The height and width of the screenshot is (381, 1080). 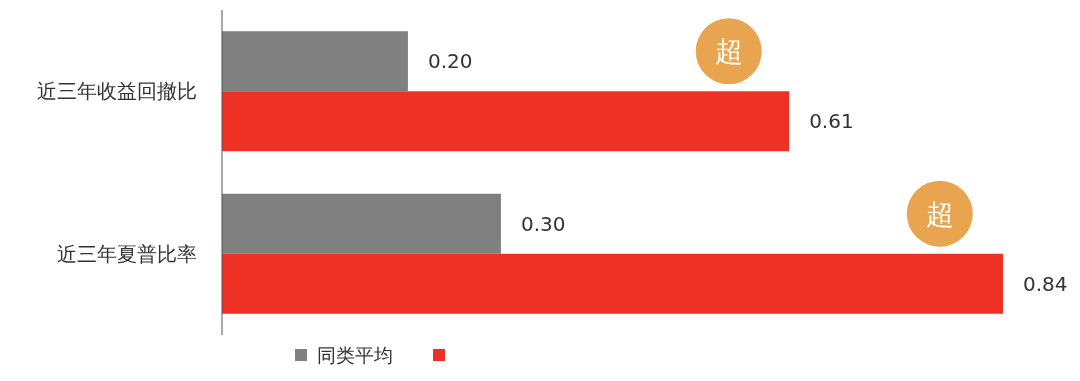 What do you see at coordinates (117, 91) in the screenshot?
I see `y-tick-label: 近三年收益回撤比` at bounding box center [117, 91].